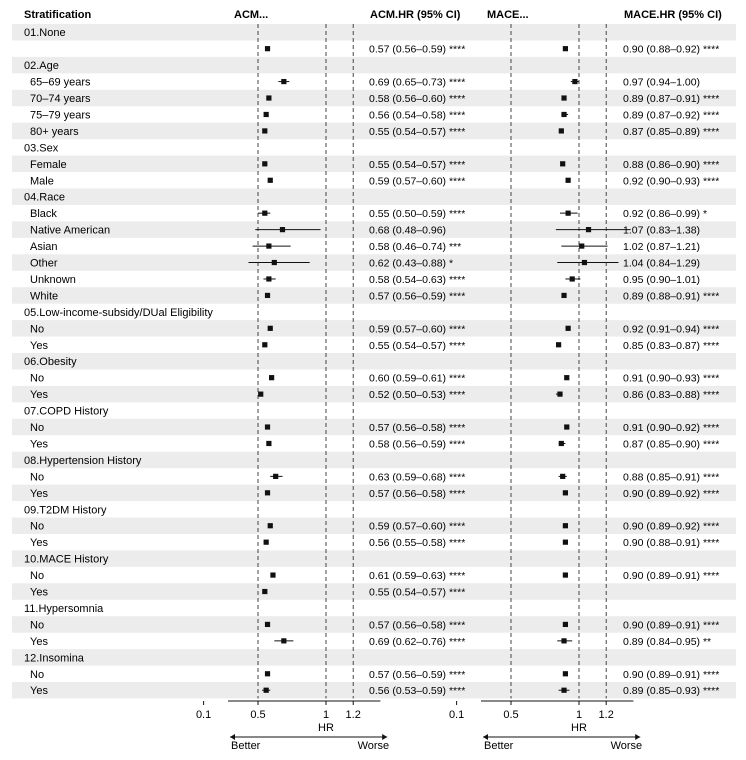  What do you see at coordinates (411, 264) in the screenshot?
I see `acm-hr-text: 0.62 (0.43–0.88) *` at bounding box center [411, 264].